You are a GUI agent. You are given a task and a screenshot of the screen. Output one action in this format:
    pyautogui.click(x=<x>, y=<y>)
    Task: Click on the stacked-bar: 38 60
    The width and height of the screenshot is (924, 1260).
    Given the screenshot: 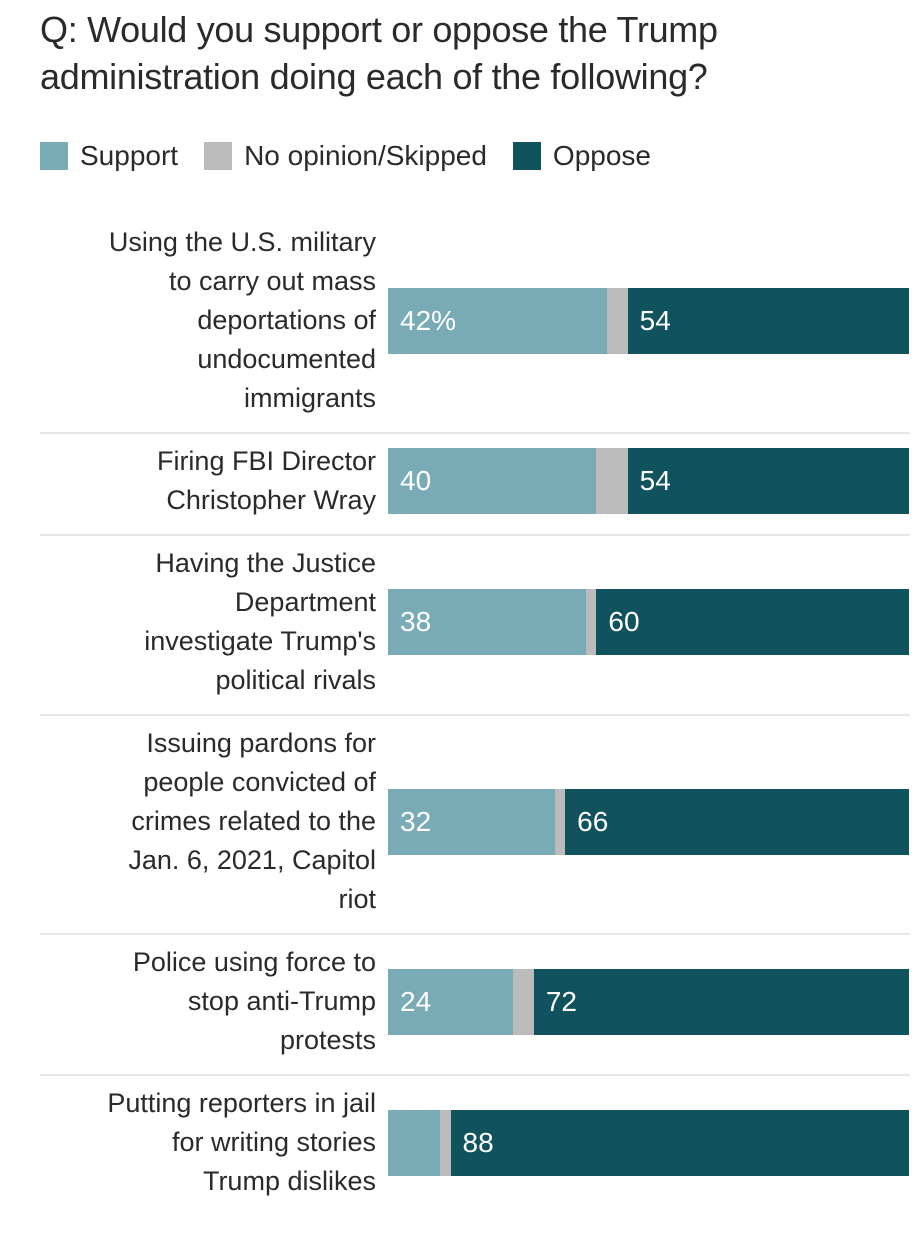 What is the action you would take?
    pyautogui.click(x=648, y=622)
    